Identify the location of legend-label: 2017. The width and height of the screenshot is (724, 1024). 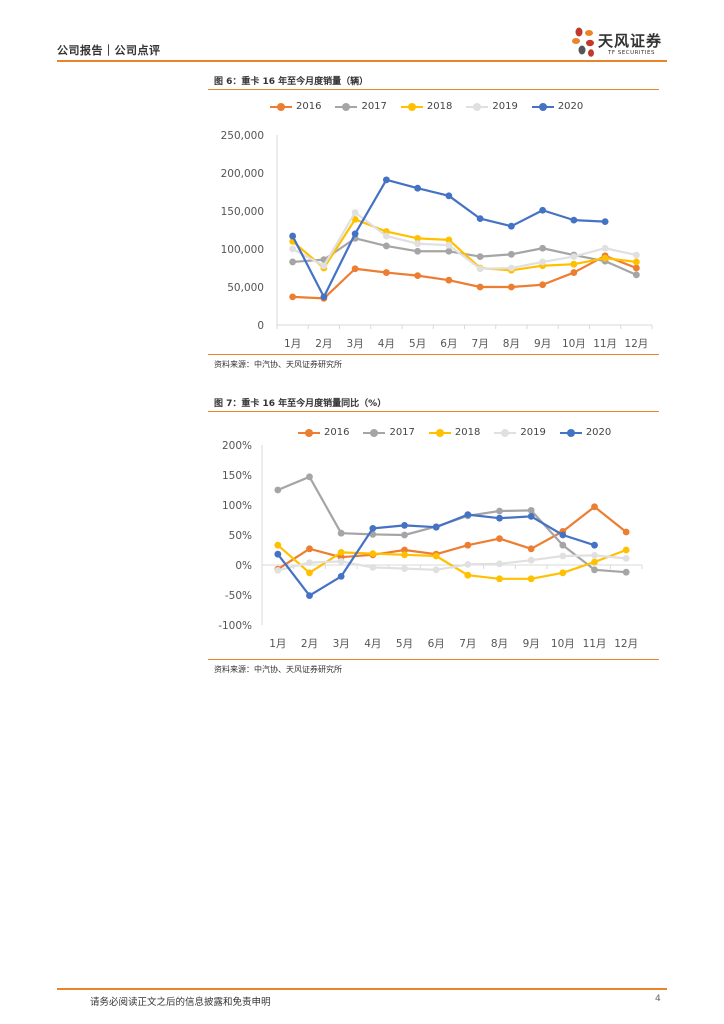
(402, 432).